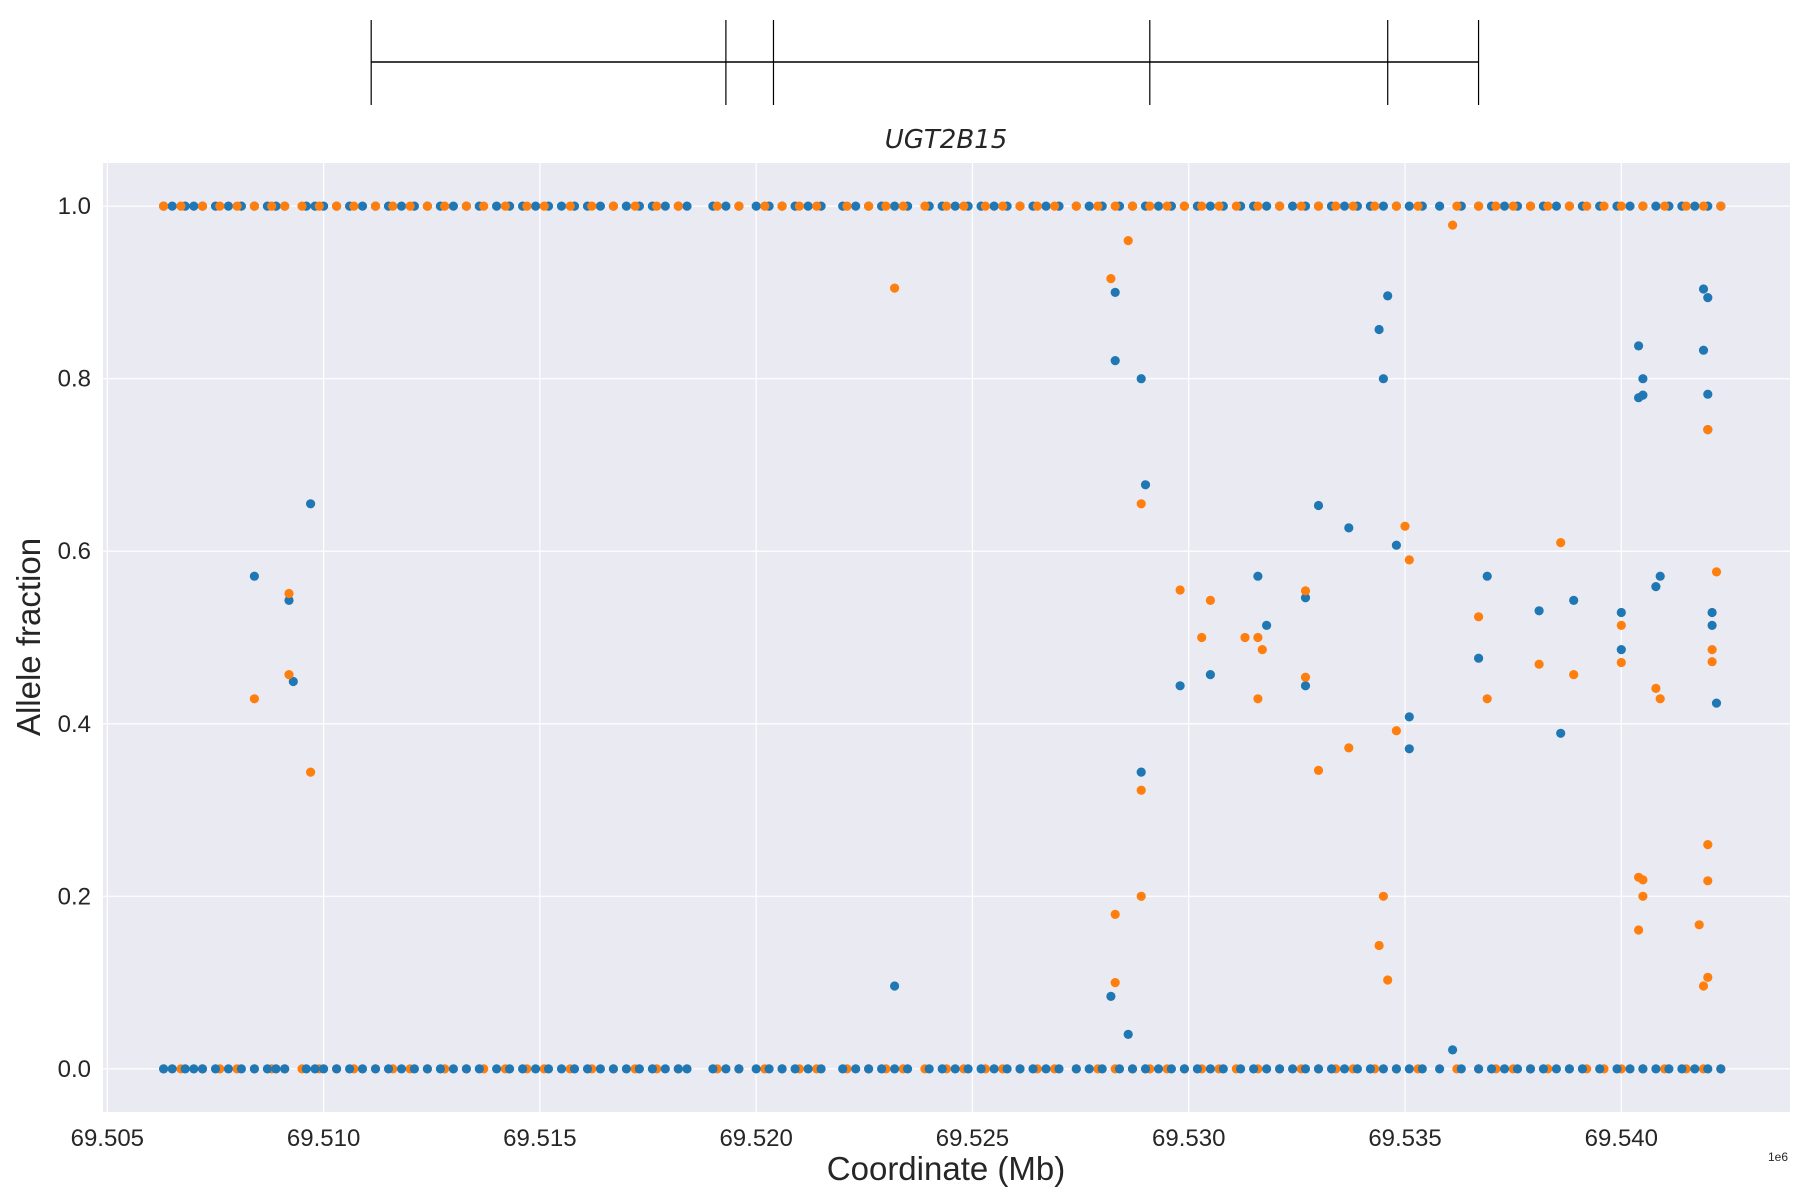  I want to click on y-axis-label: Allele fraction, so click(28, 637).